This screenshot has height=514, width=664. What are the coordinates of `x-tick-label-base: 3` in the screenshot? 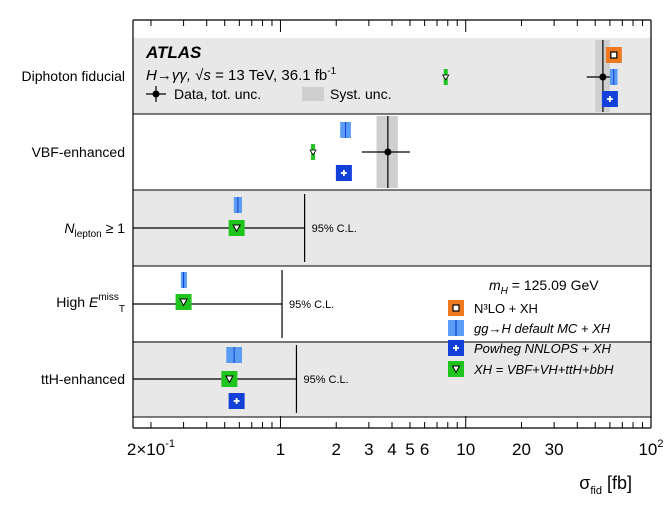 It's located at (368, 449).